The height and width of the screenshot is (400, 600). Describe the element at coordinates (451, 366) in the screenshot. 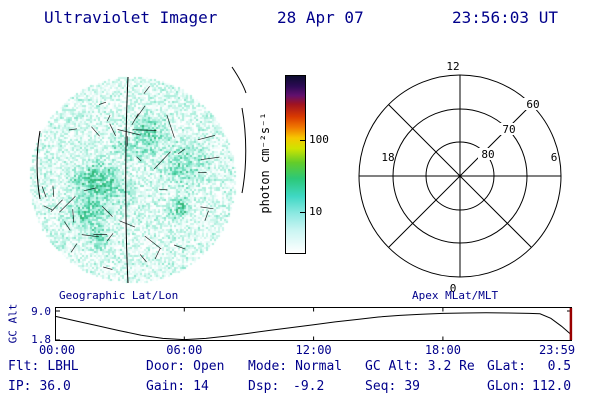

I see `gc-alt-value: 3.2 Re` at that location.